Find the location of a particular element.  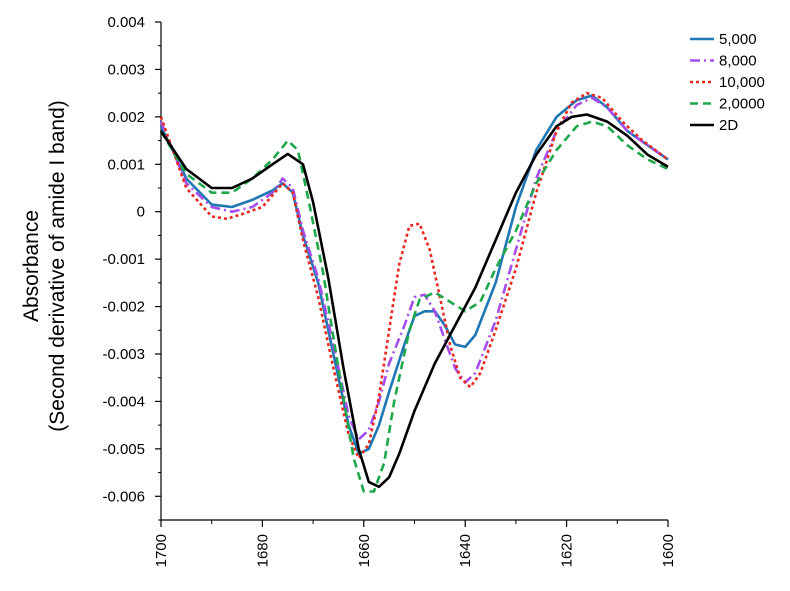

x-tick-label: 1640 is located at coordinates (465, 550).